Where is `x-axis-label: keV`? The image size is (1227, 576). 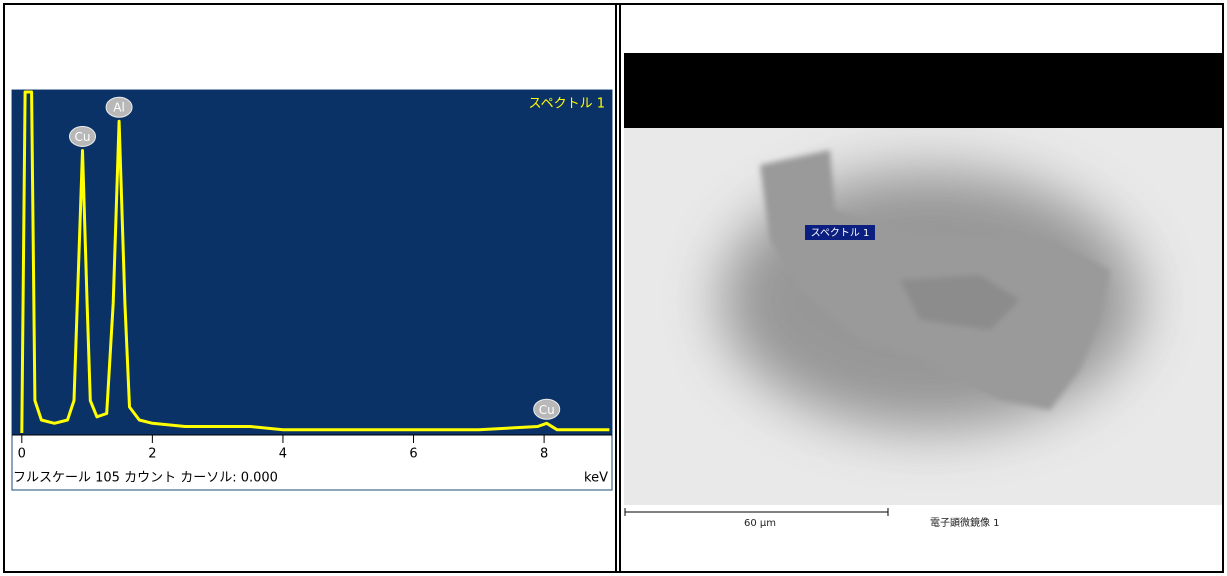 x-axis-label: keV is located at coordinates (596, 478).